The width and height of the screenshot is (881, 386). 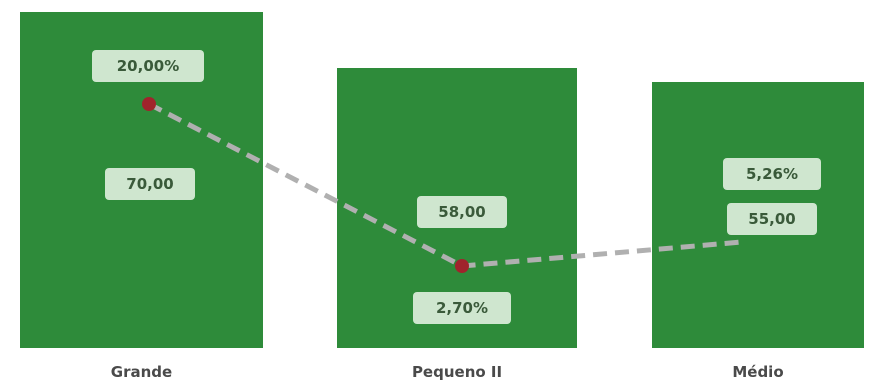 I want to click on bar-value-label-text: 70,00, so click(x=149, y=184).